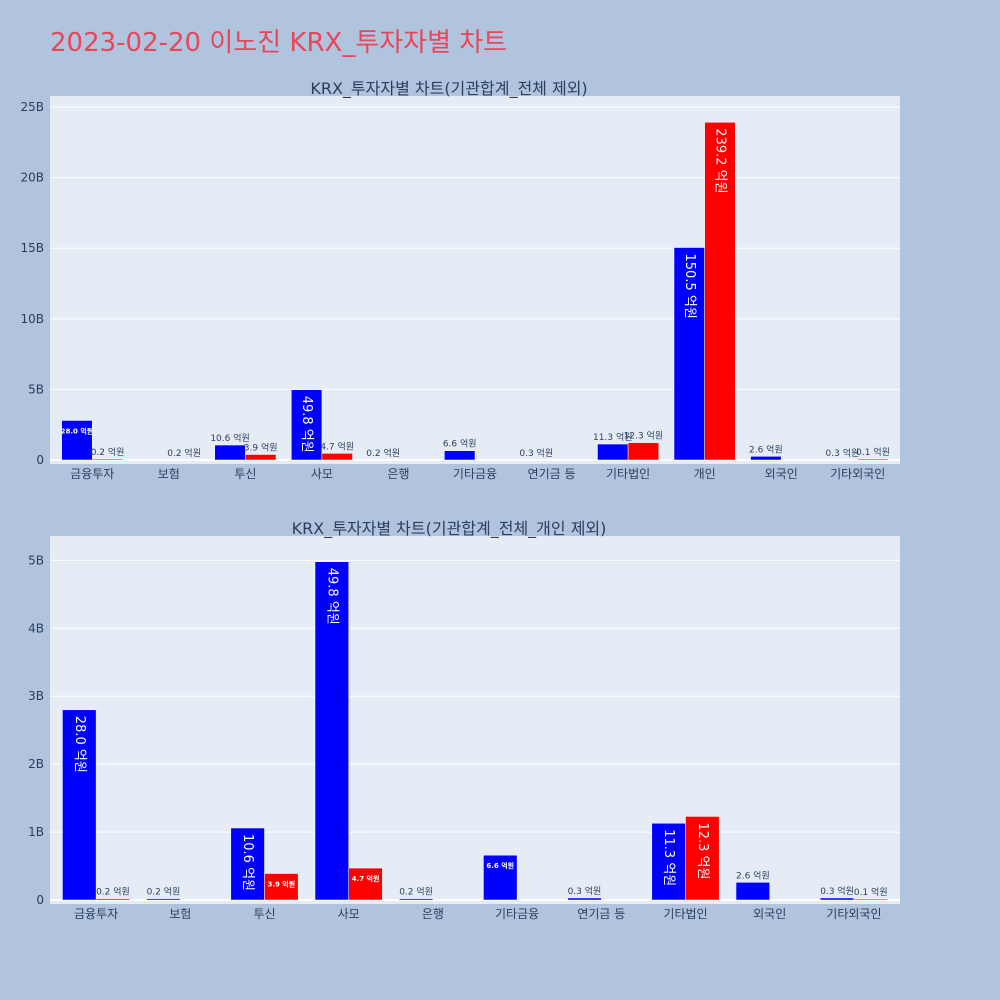 The width and height of the screenshot is (1000, 1000). Describe the element at coordinates (448, 89) in the screenshot. I see `chart-title: KRX_투자자별 차트(기관합계_전체 제외)` at that location.